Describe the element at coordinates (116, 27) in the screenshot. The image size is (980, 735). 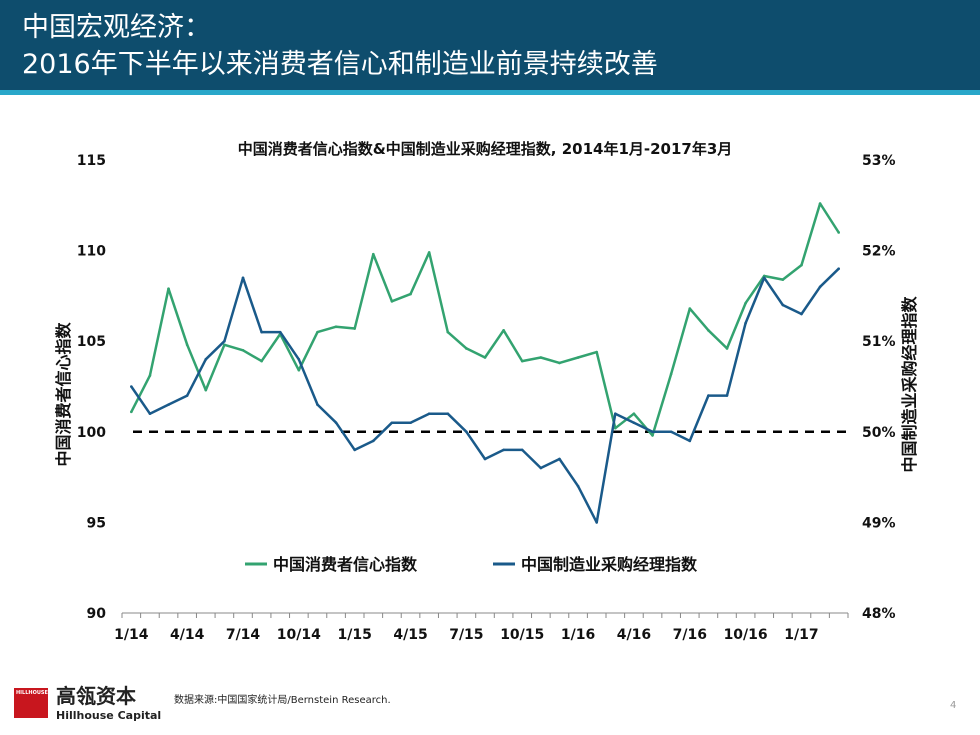
I see `slide-title-line1: 中国宏观经济：` at that location.